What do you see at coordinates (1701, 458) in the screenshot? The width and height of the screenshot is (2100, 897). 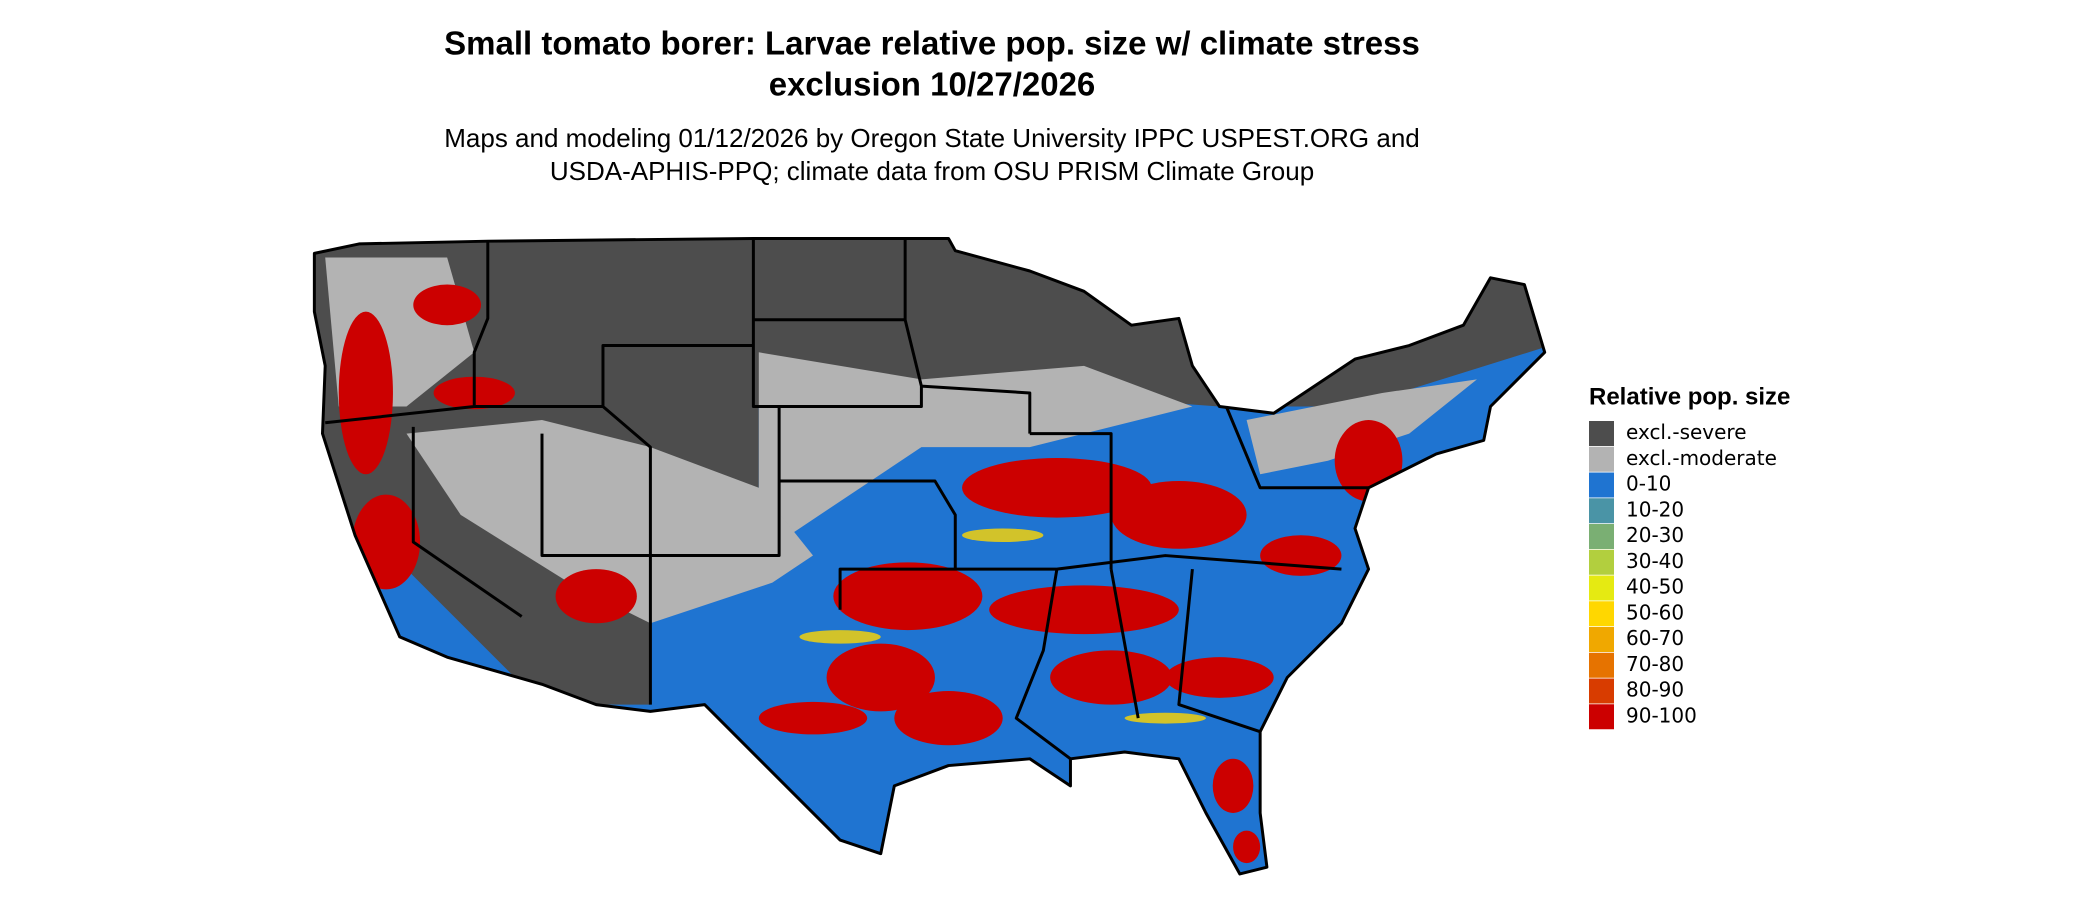 I see `legend-label: excl.-moderate` at bounding box center [1701, 458].